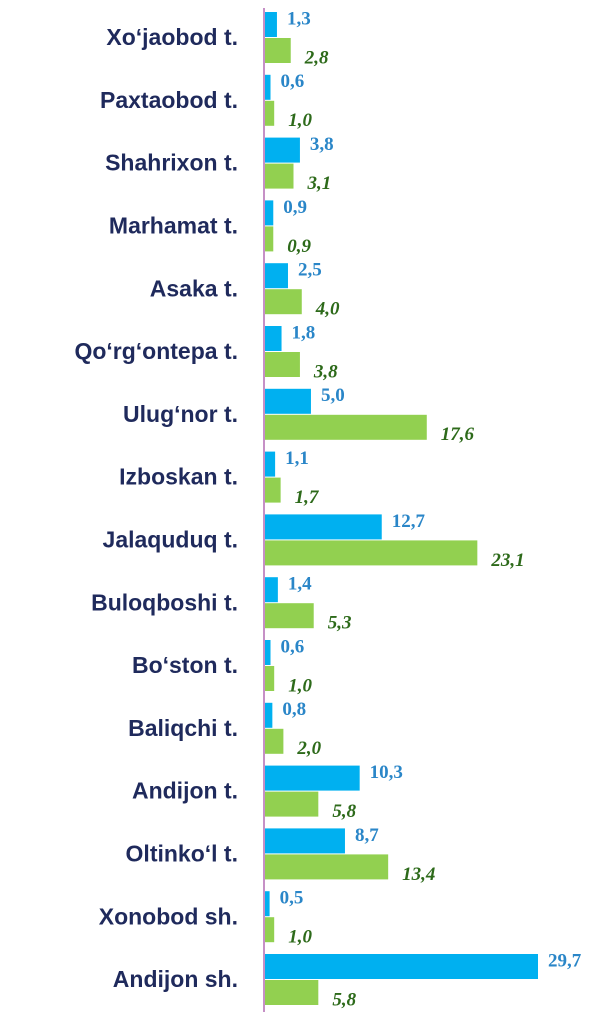 This screenshot has height=1017, width=604. What do you see at coordinates (173, 225) in the screenshot?
I see `category-label: Marhamat t.` at bounding box center [173, 225].